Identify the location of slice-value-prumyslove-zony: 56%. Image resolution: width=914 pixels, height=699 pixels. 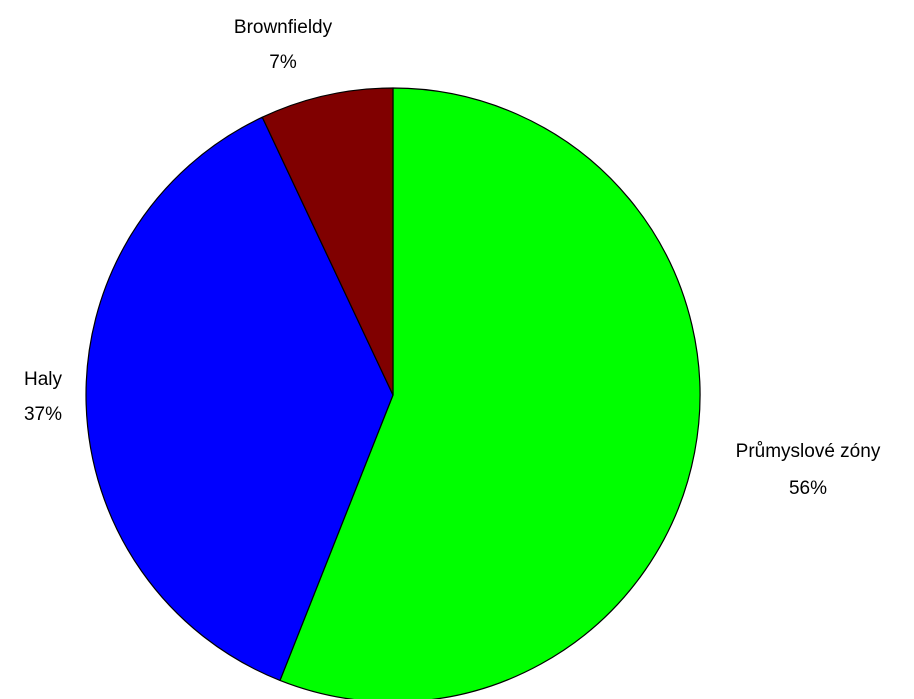
(808, 488).